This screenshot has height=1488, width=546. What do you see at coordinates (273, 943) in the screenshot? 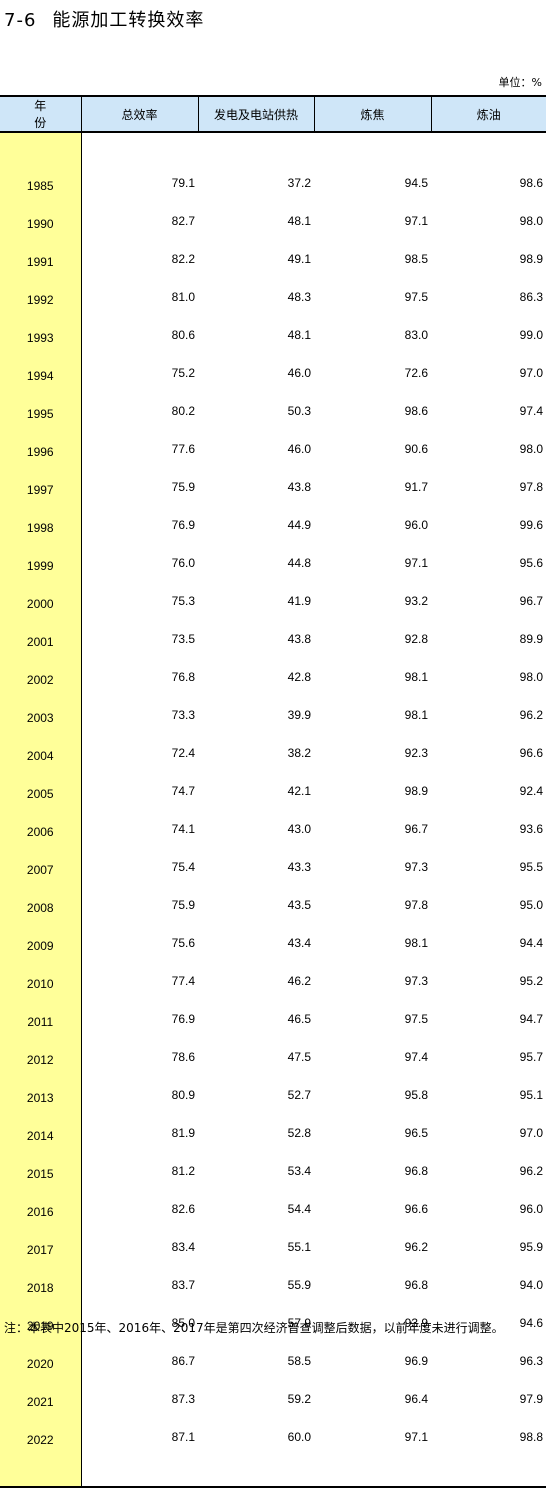
I see `table-row: 2009 75.6 43.4 98.1 94.4` at bounding box center [273, 943].